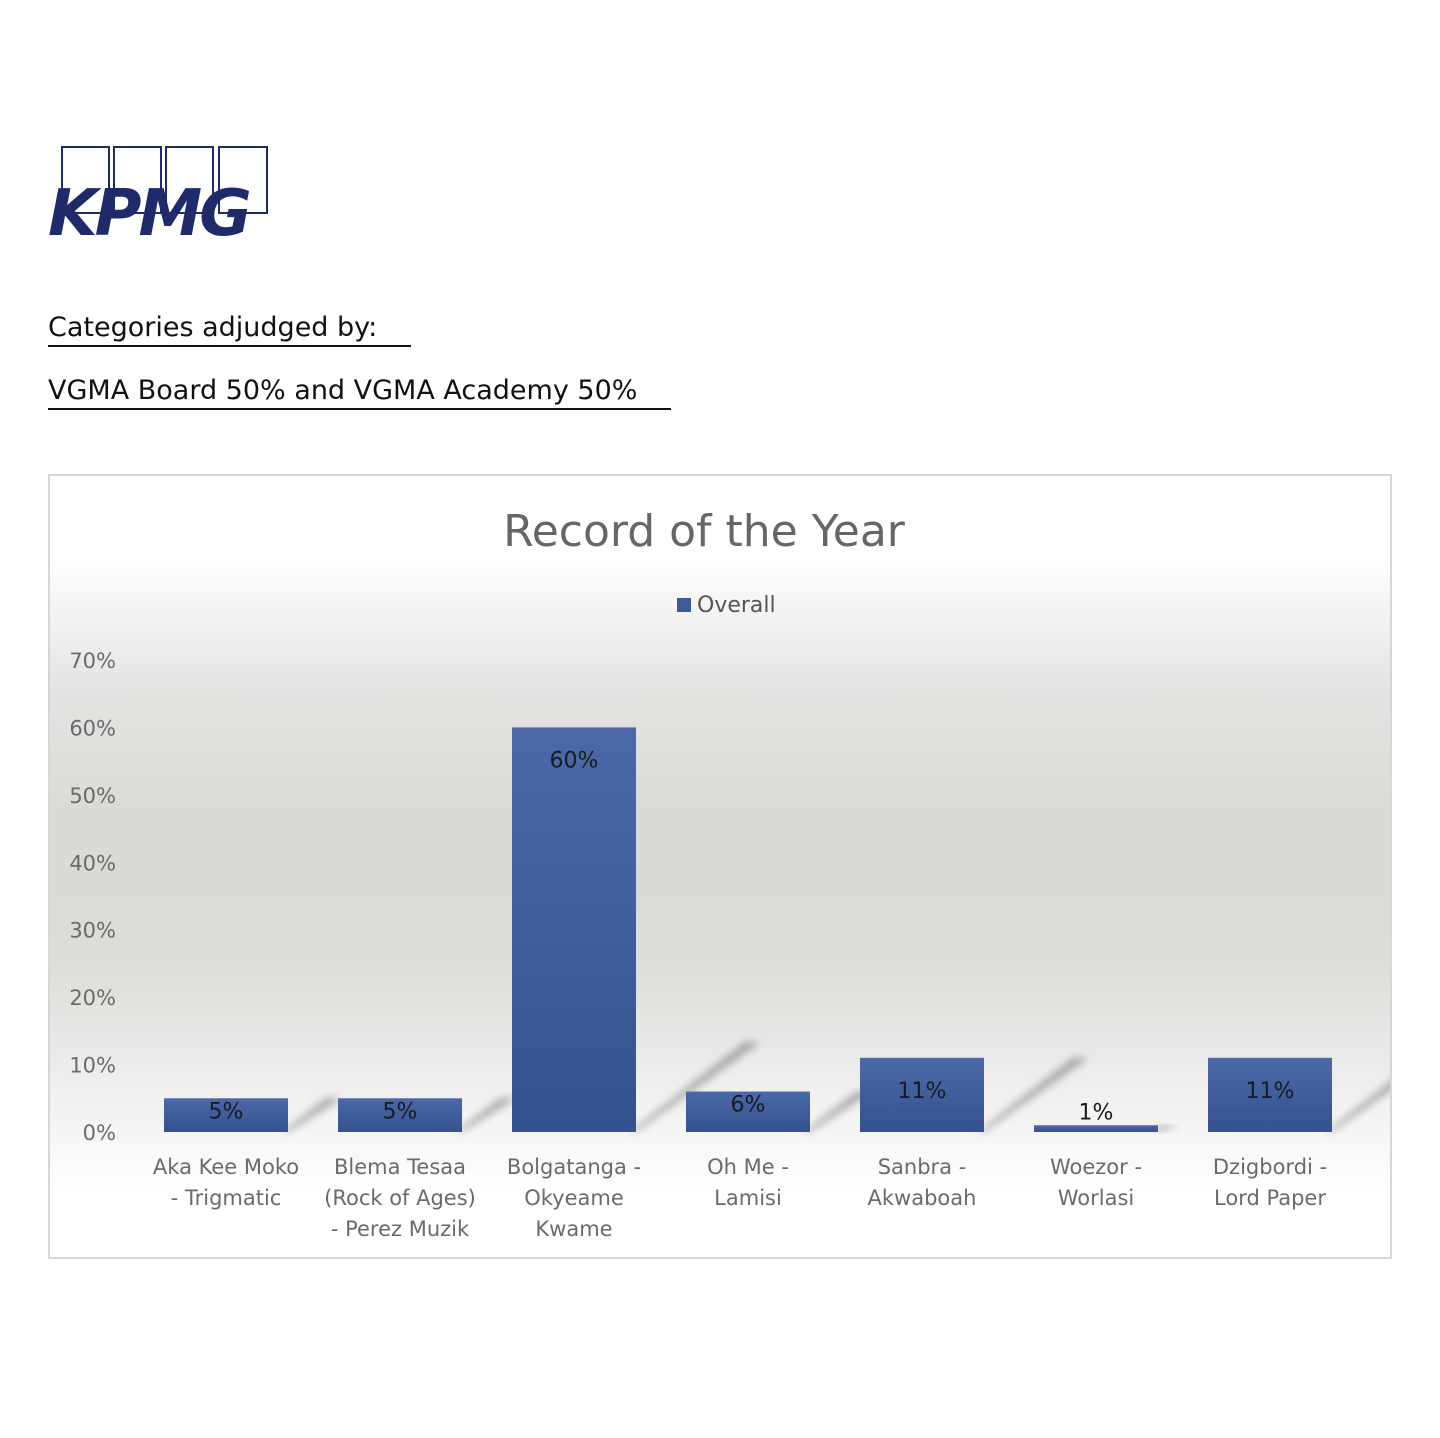  I want to click on legend-label: Overall, so click(736, 605).